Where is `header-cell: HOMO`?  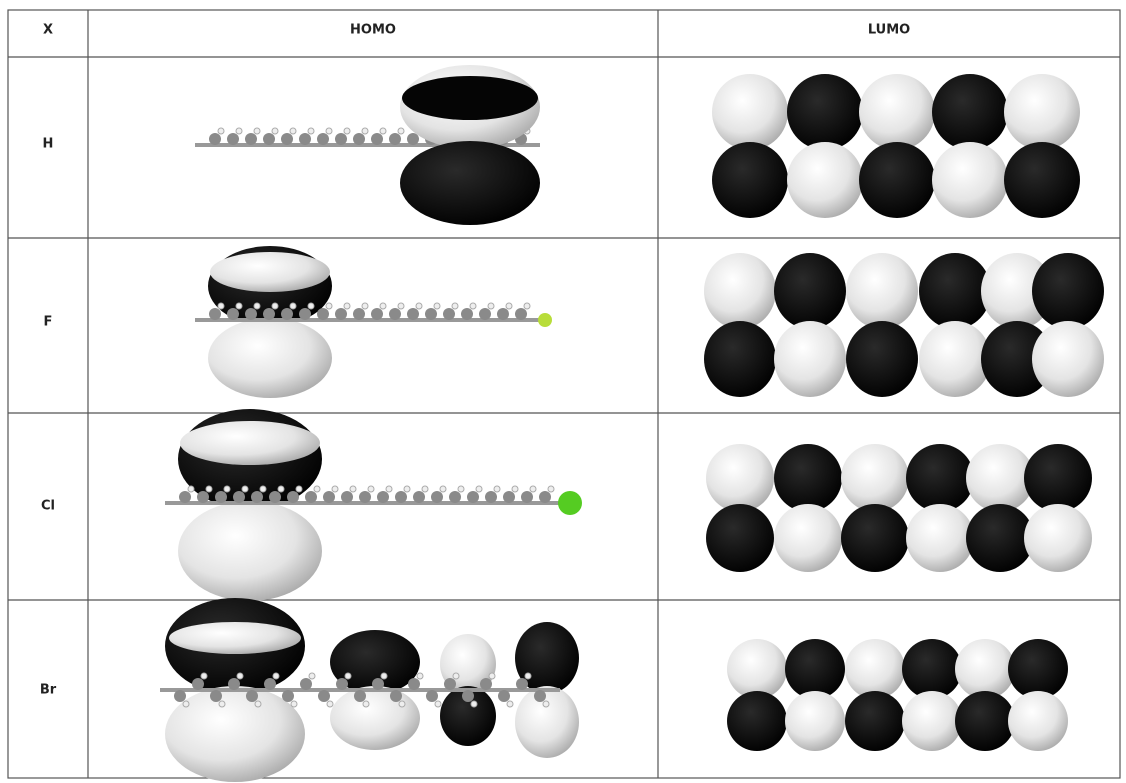 header-cell: HOMO is located at coordinates (373, 30).